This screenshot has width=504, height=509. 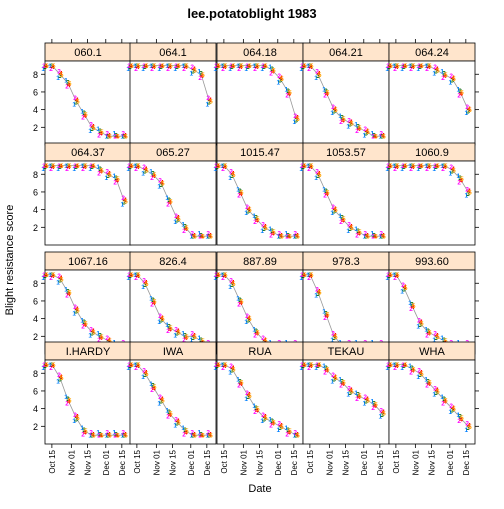 I want to click on panel-strip-label: 064.24, so click(x=432, y=53).